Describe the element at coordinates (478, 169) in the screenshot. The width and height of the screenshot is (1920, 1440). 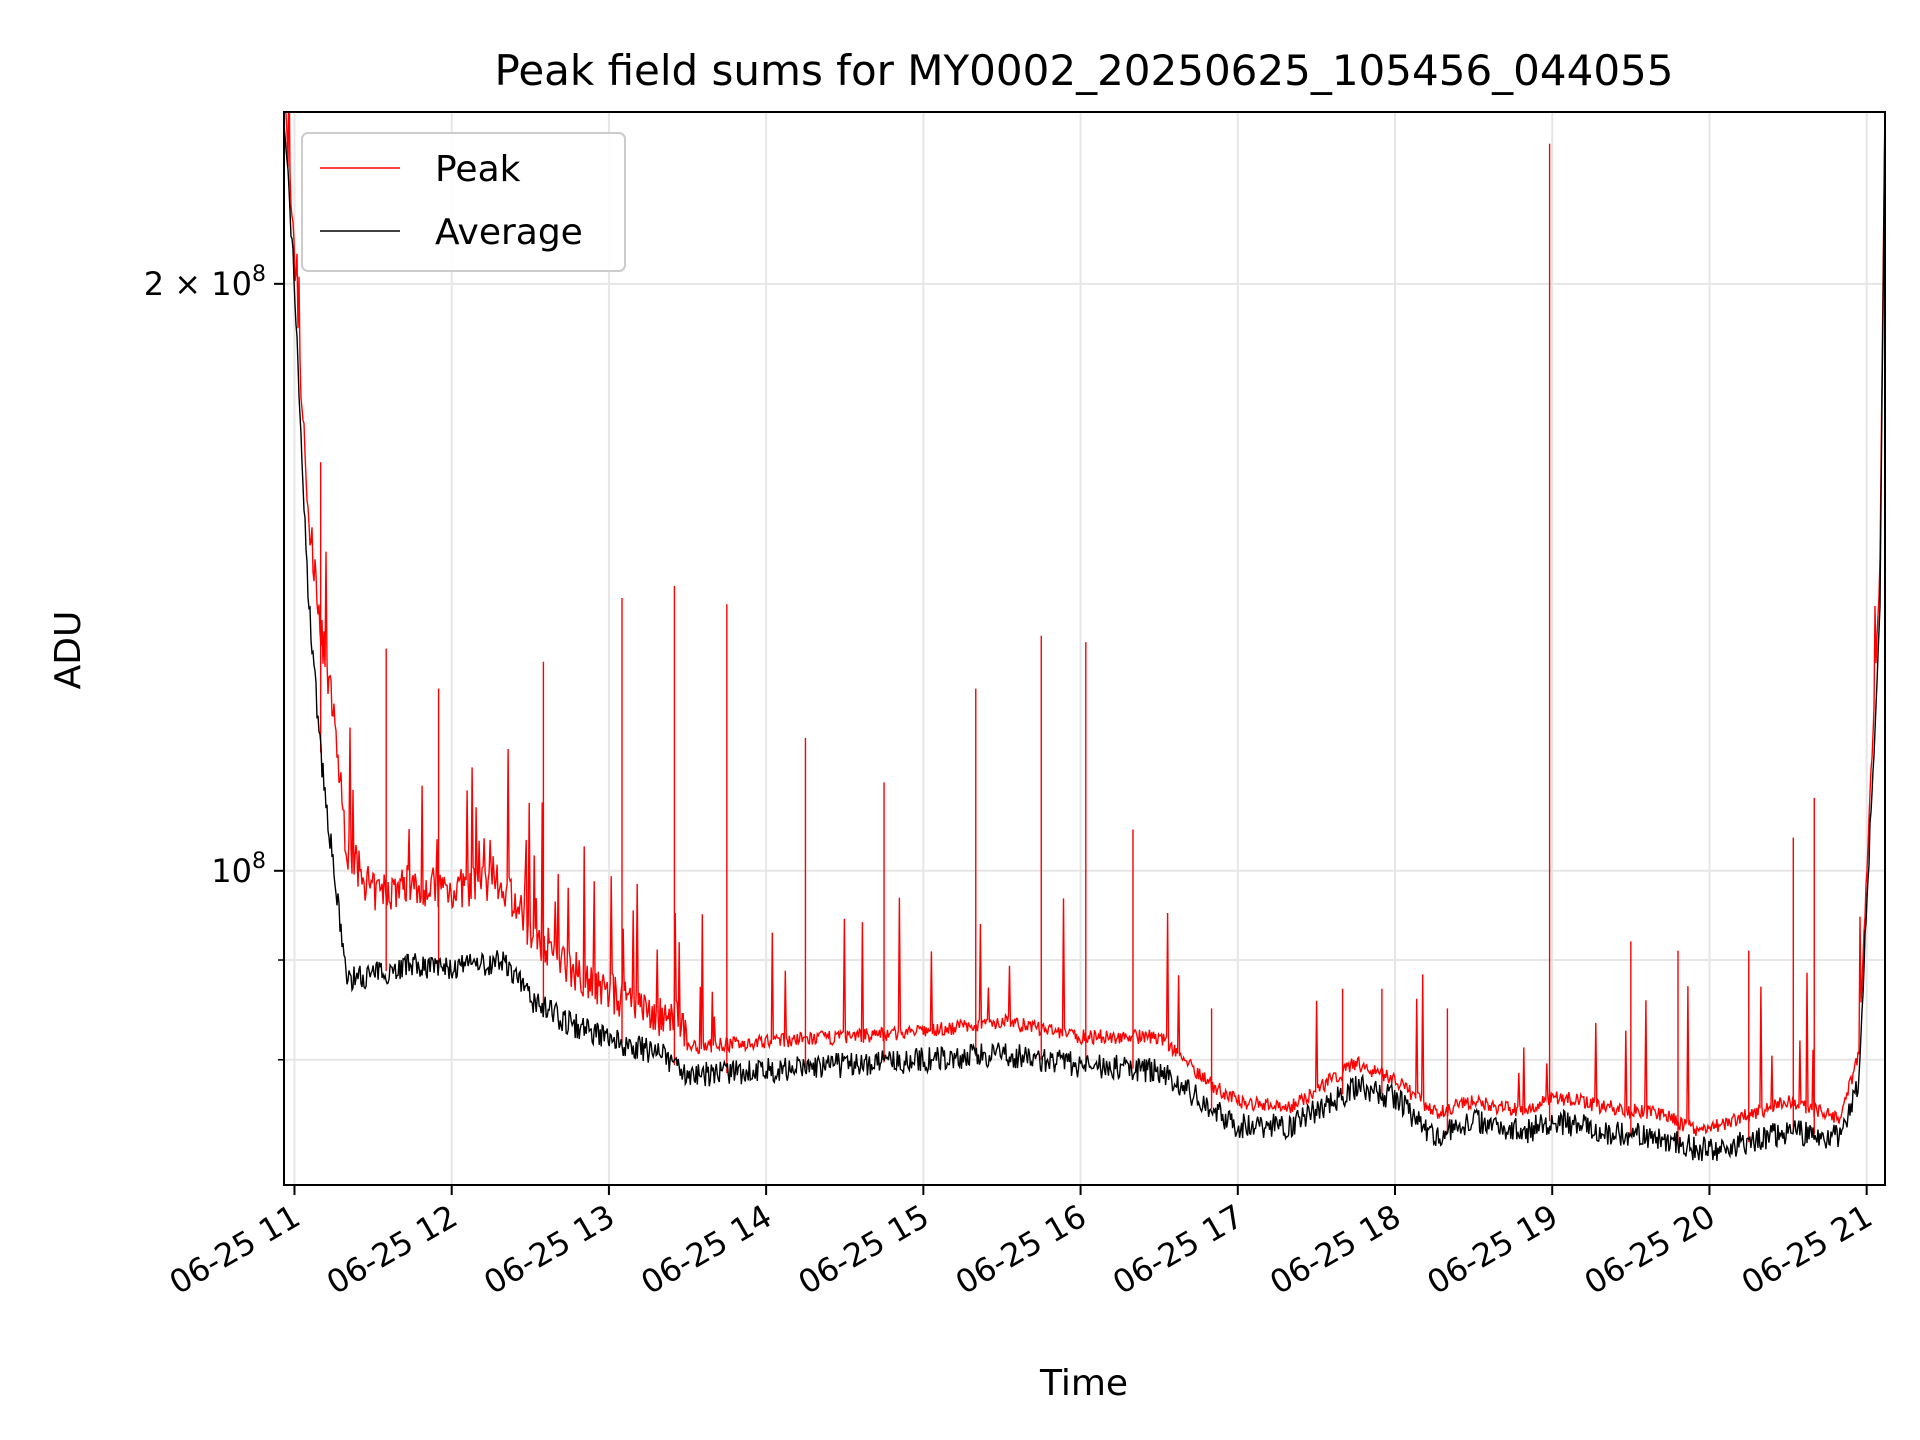
I see `legend-peak-label: Peak` at that location.